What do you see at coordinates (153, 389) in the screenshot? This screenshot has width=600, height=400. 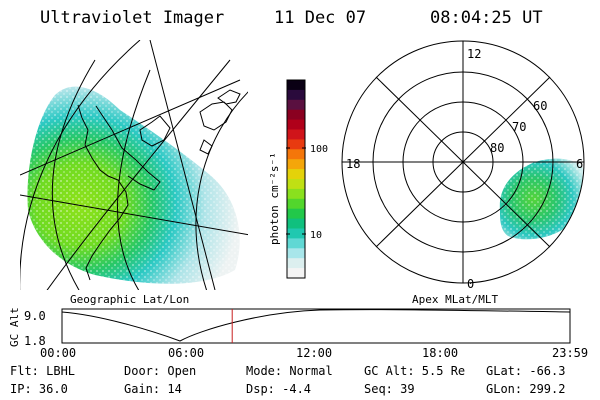 I see `gain-info: Gain: 14` at bounding box center [153, 389].